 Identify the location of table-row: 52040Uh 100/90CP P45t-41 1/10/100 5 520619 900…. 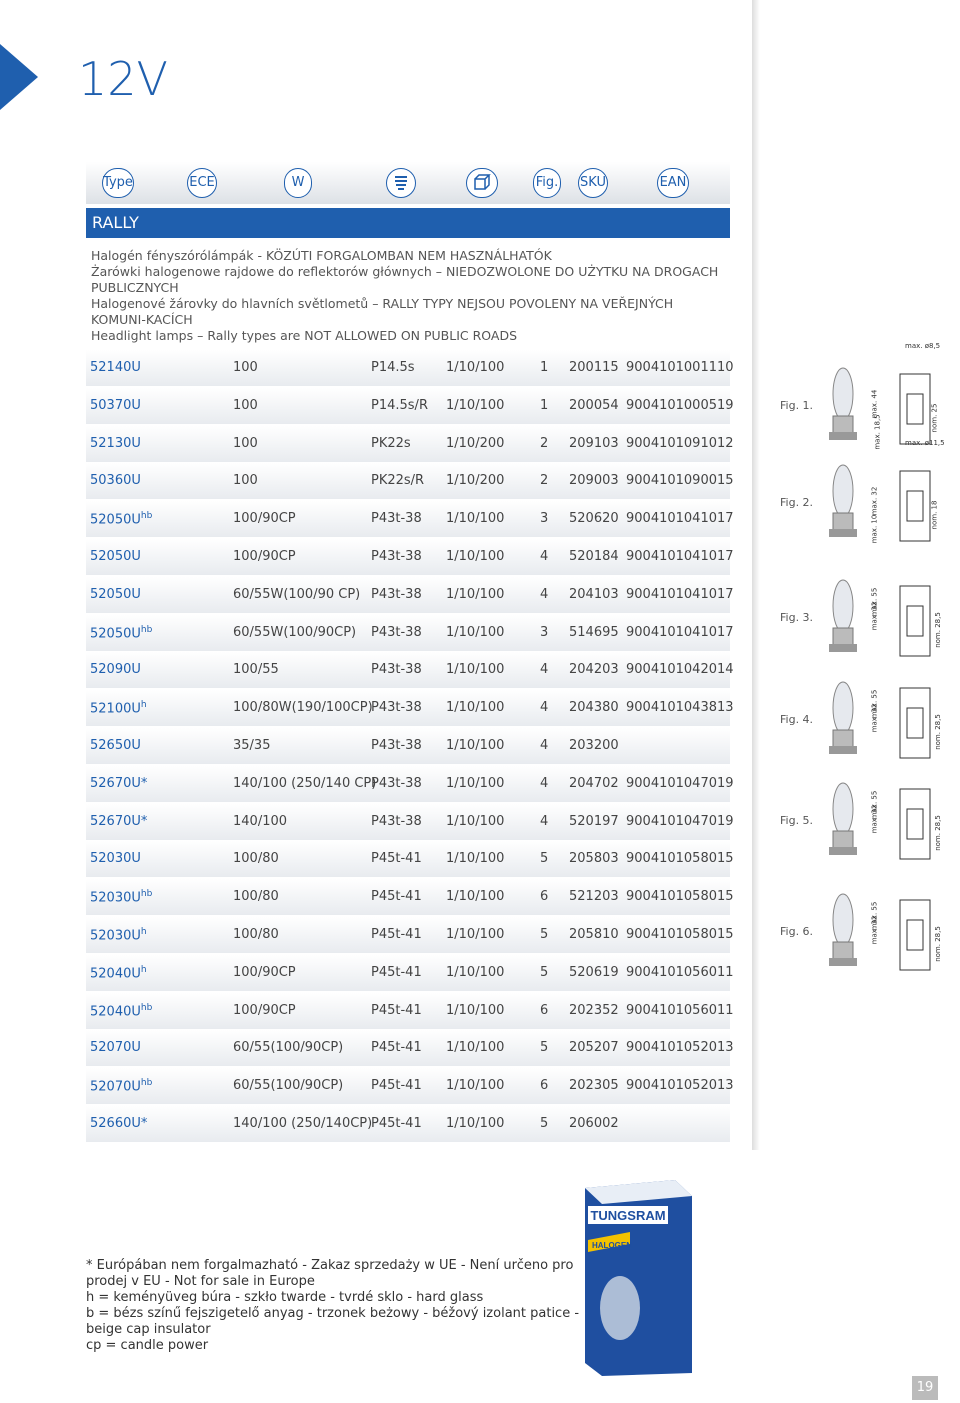
(410, 972).